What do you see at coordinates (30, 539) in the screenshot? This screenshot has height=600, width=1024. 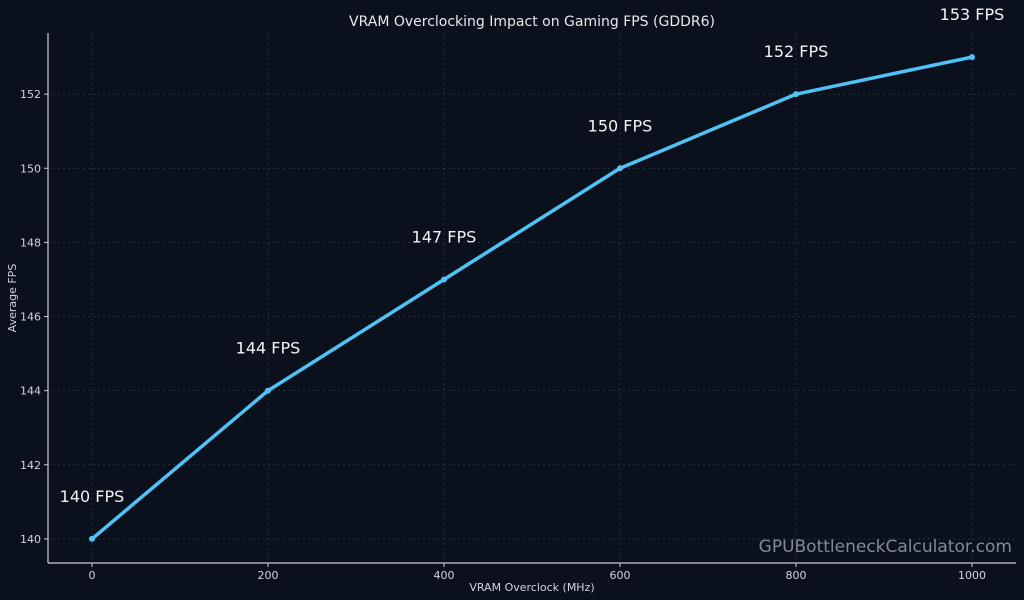 I see `y-tick-label: 140` at bounding box center [30, 539].